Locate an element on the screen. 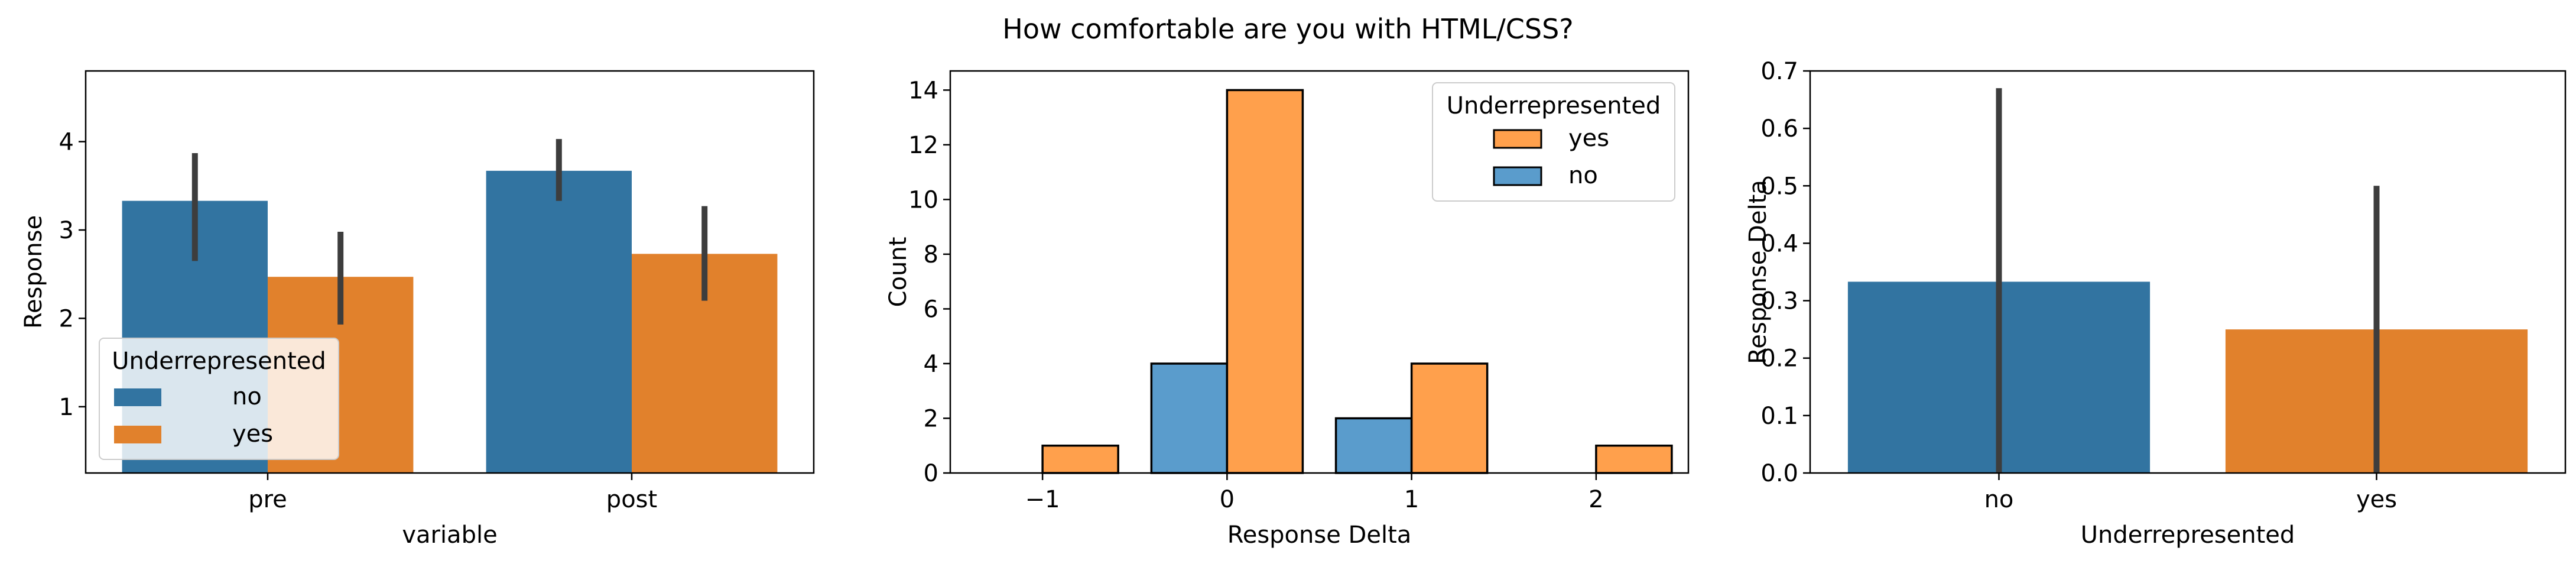  p3-ytick-label: 0.3 is located at coordinates (1779, 302).